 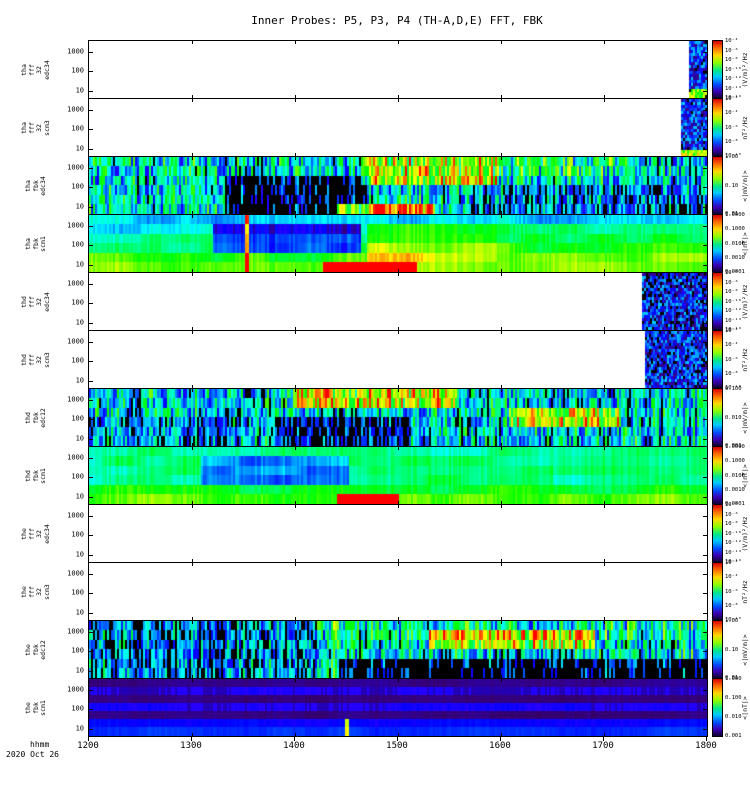 I want to click on time-axis-label: 1300, so click(x=191, y=746).